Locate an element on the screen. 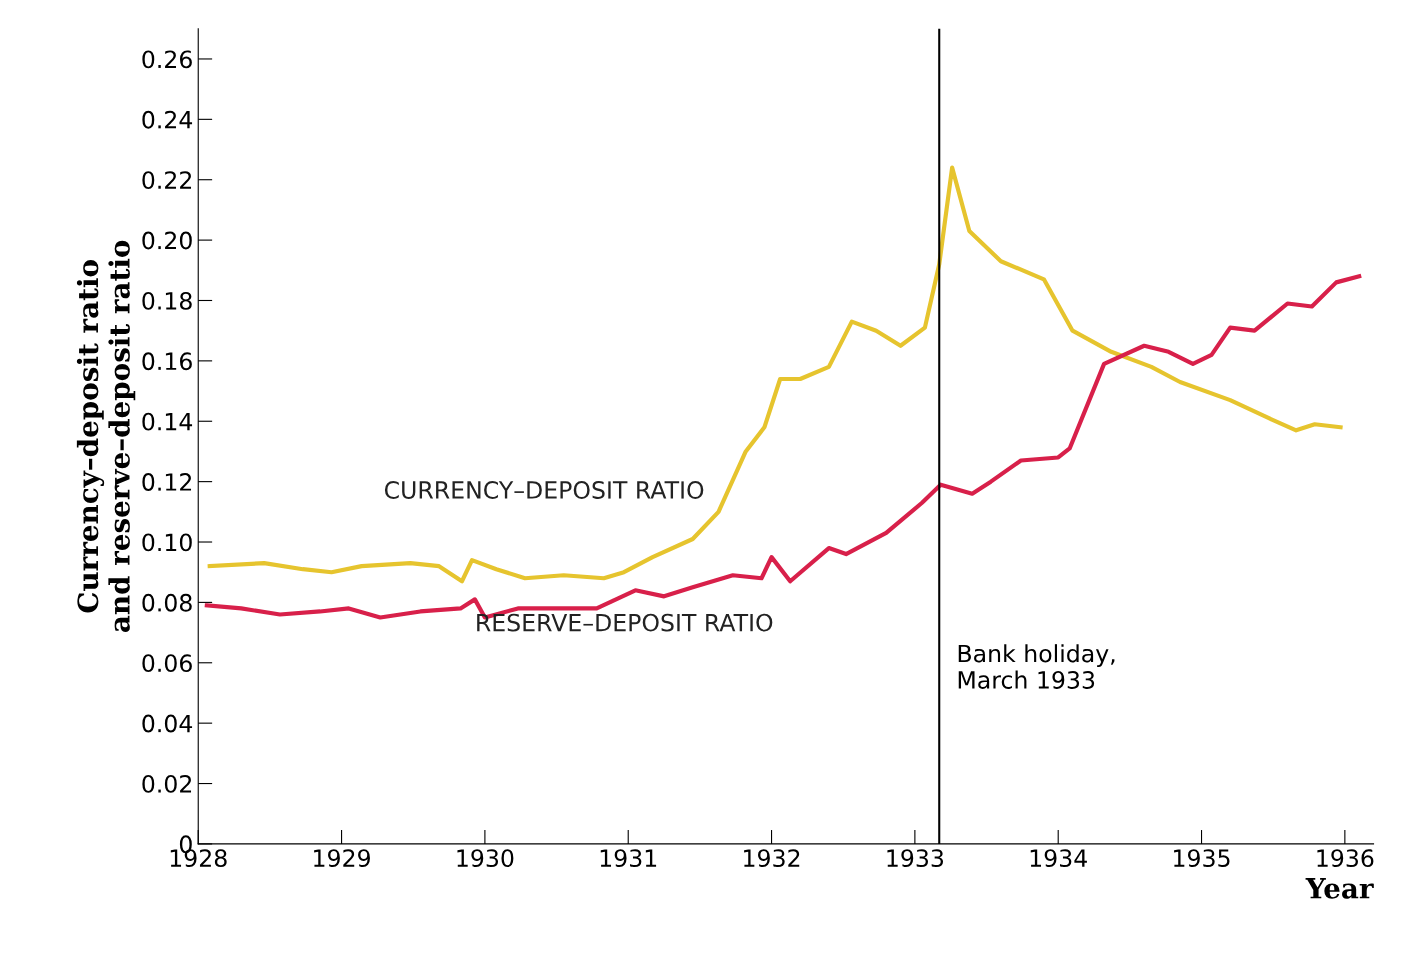 The width and height of the screenshot is (1416, 959). y-tick-label: 0.22 is located at coordinates (167, 180).